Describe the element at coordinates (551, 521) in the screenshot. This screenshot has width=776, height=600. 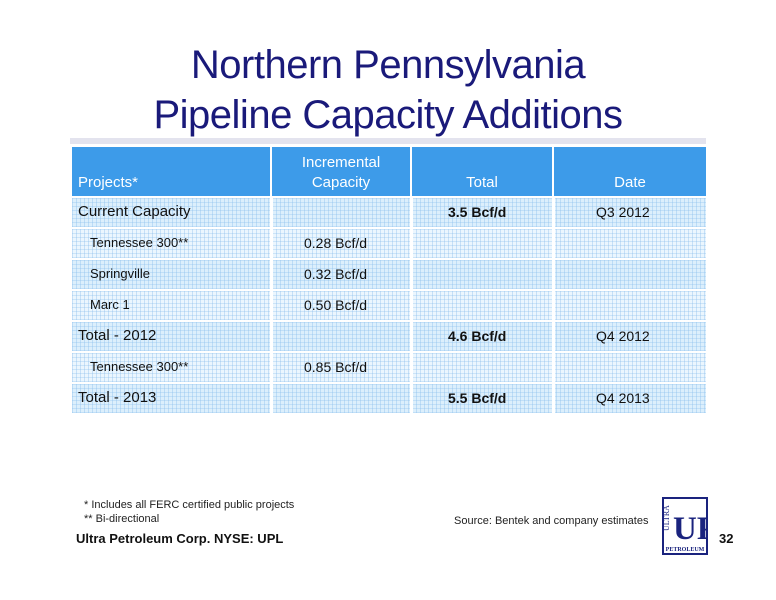
I see `source-note: Source: Bentek and company estimates` at that location.